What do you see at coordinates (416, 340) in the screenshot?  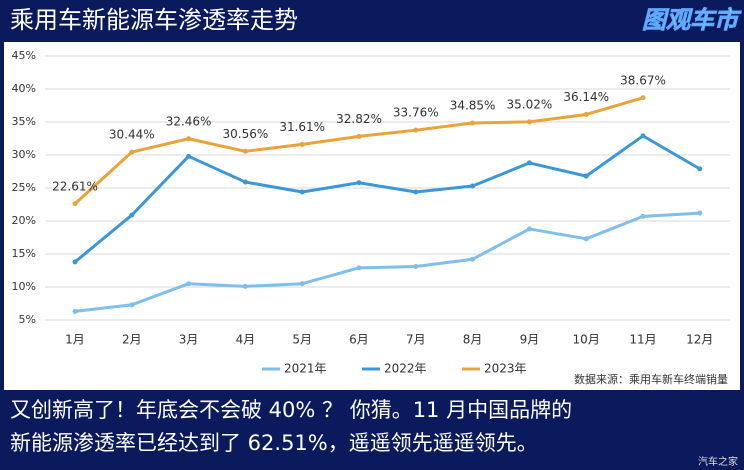 I see `x-tick-label: 7月` at bounding box center [416, 340].